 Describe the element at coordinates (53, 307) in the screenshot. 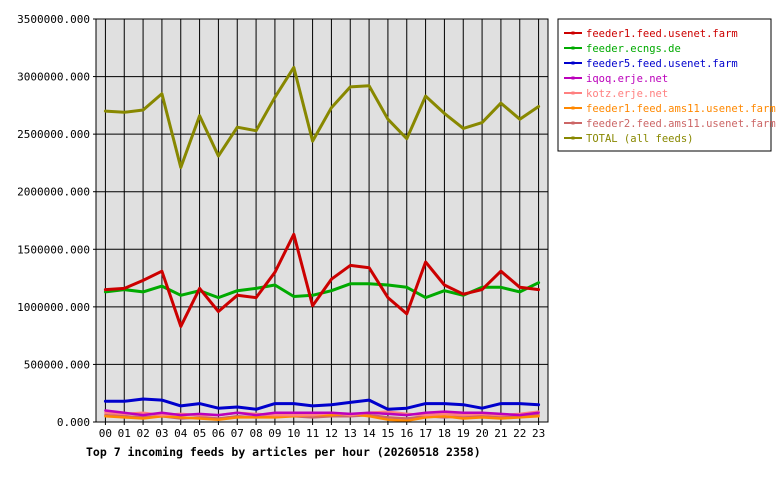

I see `y-tick-label: 1000000.000` at that location.